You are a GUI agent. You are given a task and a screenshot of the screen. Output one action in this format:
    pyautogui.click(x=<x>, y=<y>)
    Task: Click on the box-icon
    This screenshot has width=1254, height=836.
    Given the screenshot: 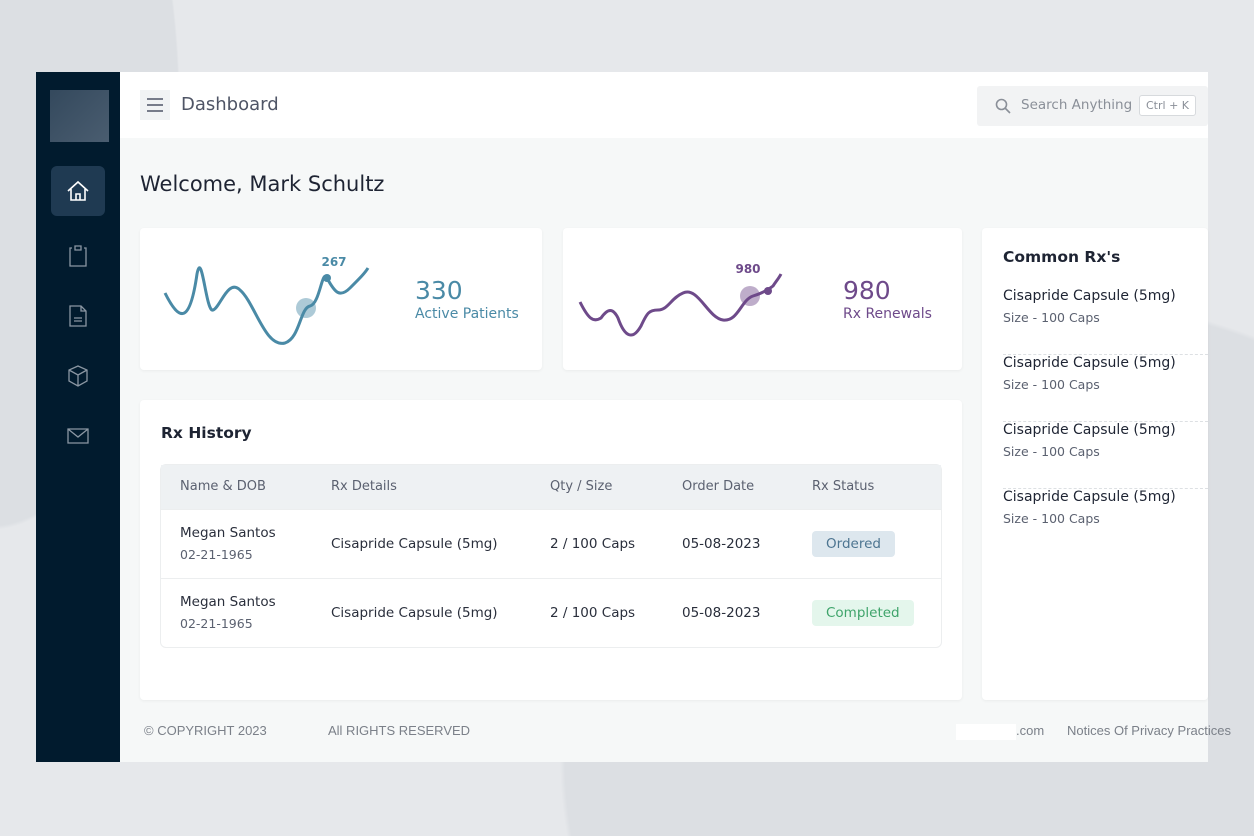 What is the action you would take?
    pyautogui.click(x=78, y=376)
    